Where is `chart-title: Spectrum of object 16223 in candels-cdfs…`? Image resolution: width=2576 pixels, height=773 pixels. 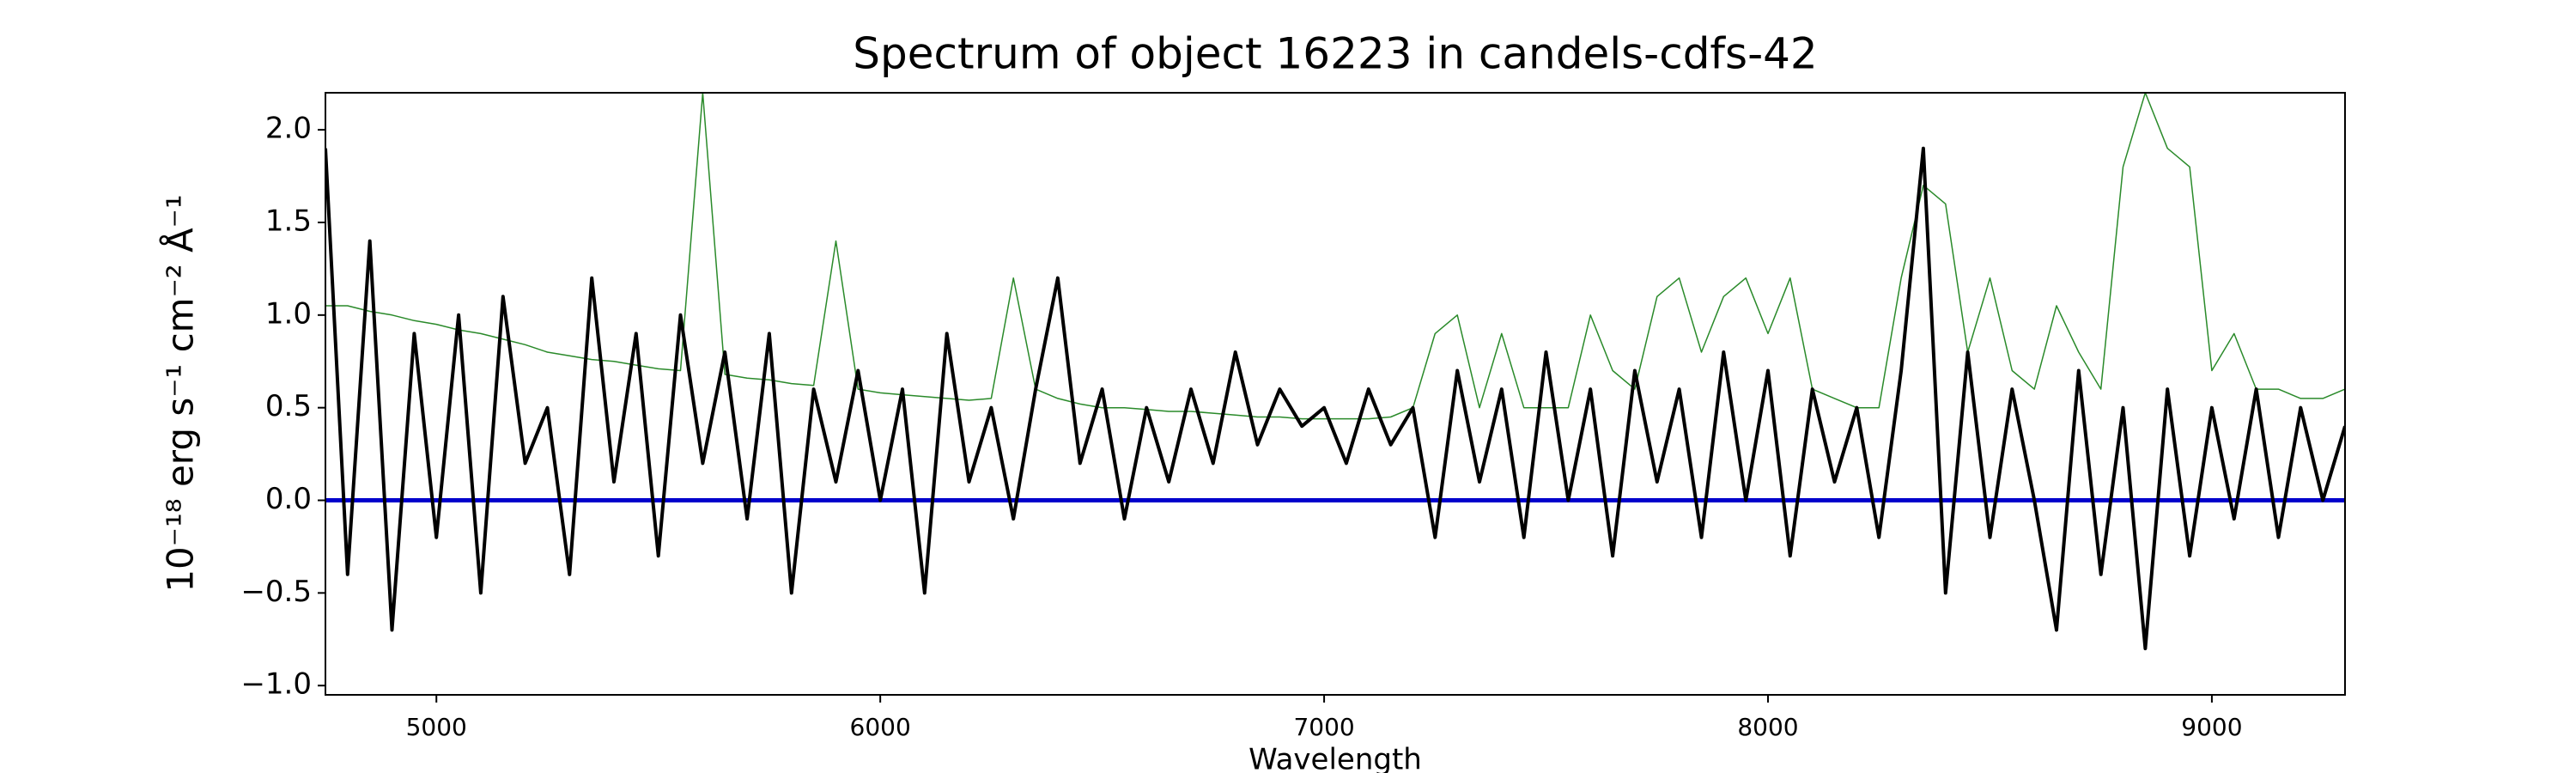
chart-title: Spectrum of object 16223 in candels-cdfs… is located at coordinates (1335, 54).